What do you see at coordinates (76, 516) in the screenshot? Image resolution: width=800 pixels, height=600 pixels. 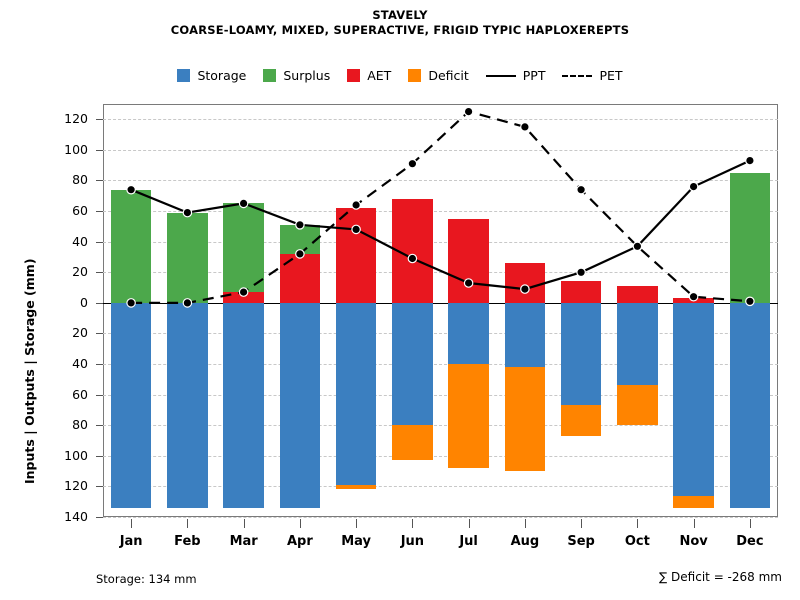 I see `y-tick-label: 140` at bounding box center [76, 516].